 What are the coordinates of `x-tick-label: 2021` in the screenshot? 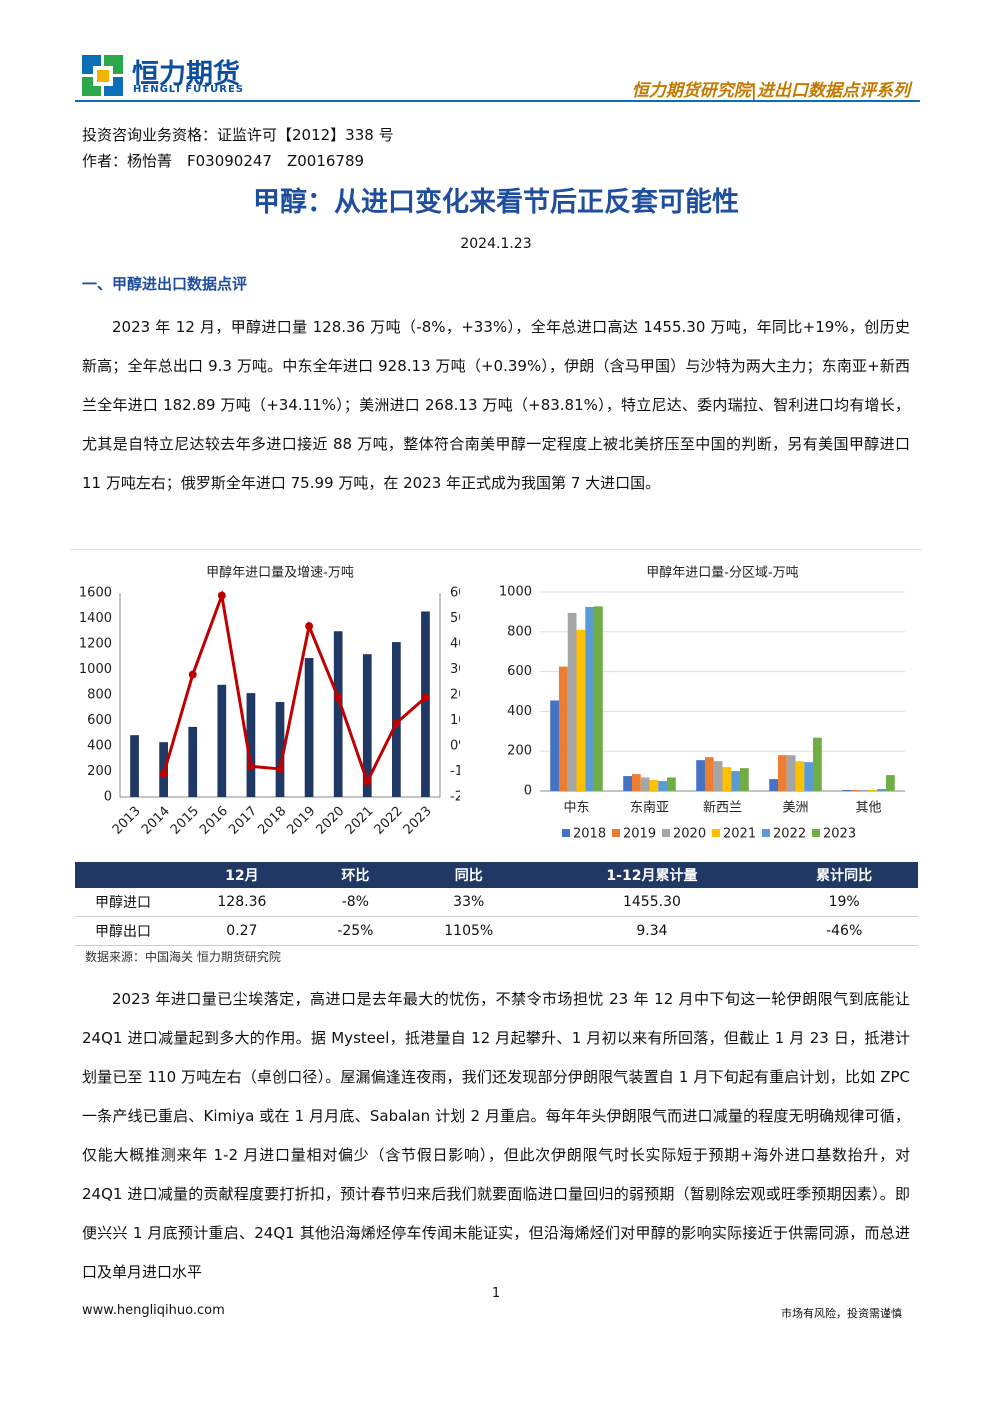 It's located at (360, 821).